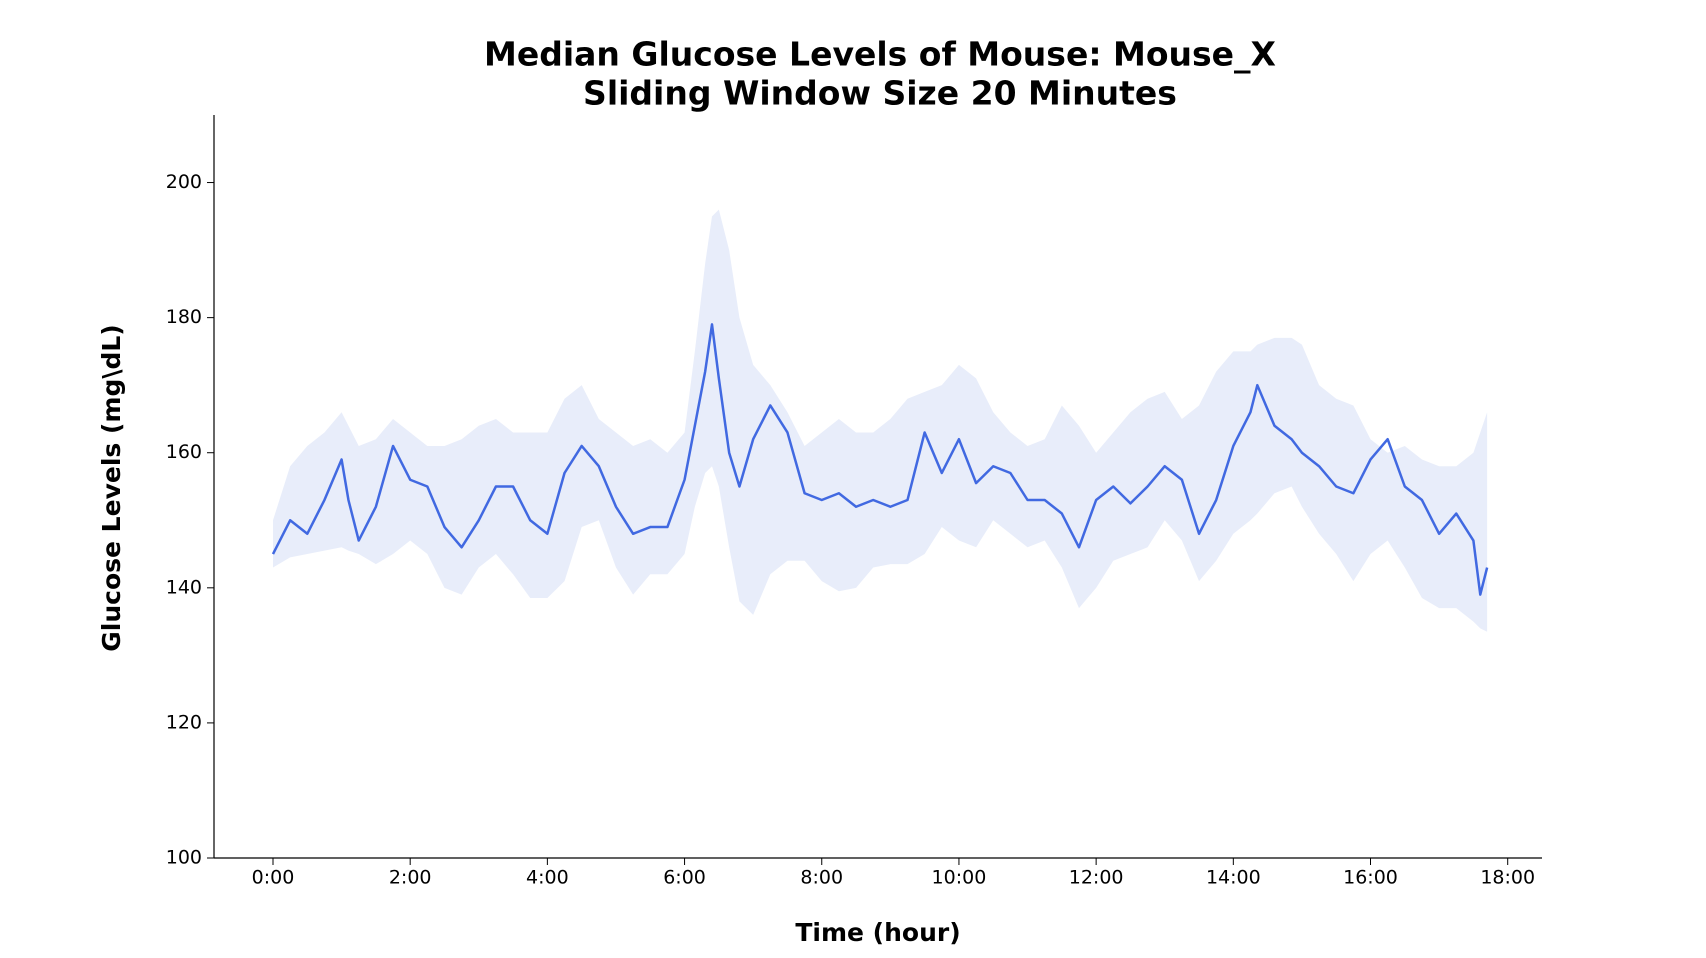  What do you see at coordinates (1096, 878) in the screenshot?
I see `x-tick-label: 12:00` at bounding box center [1096, 878].